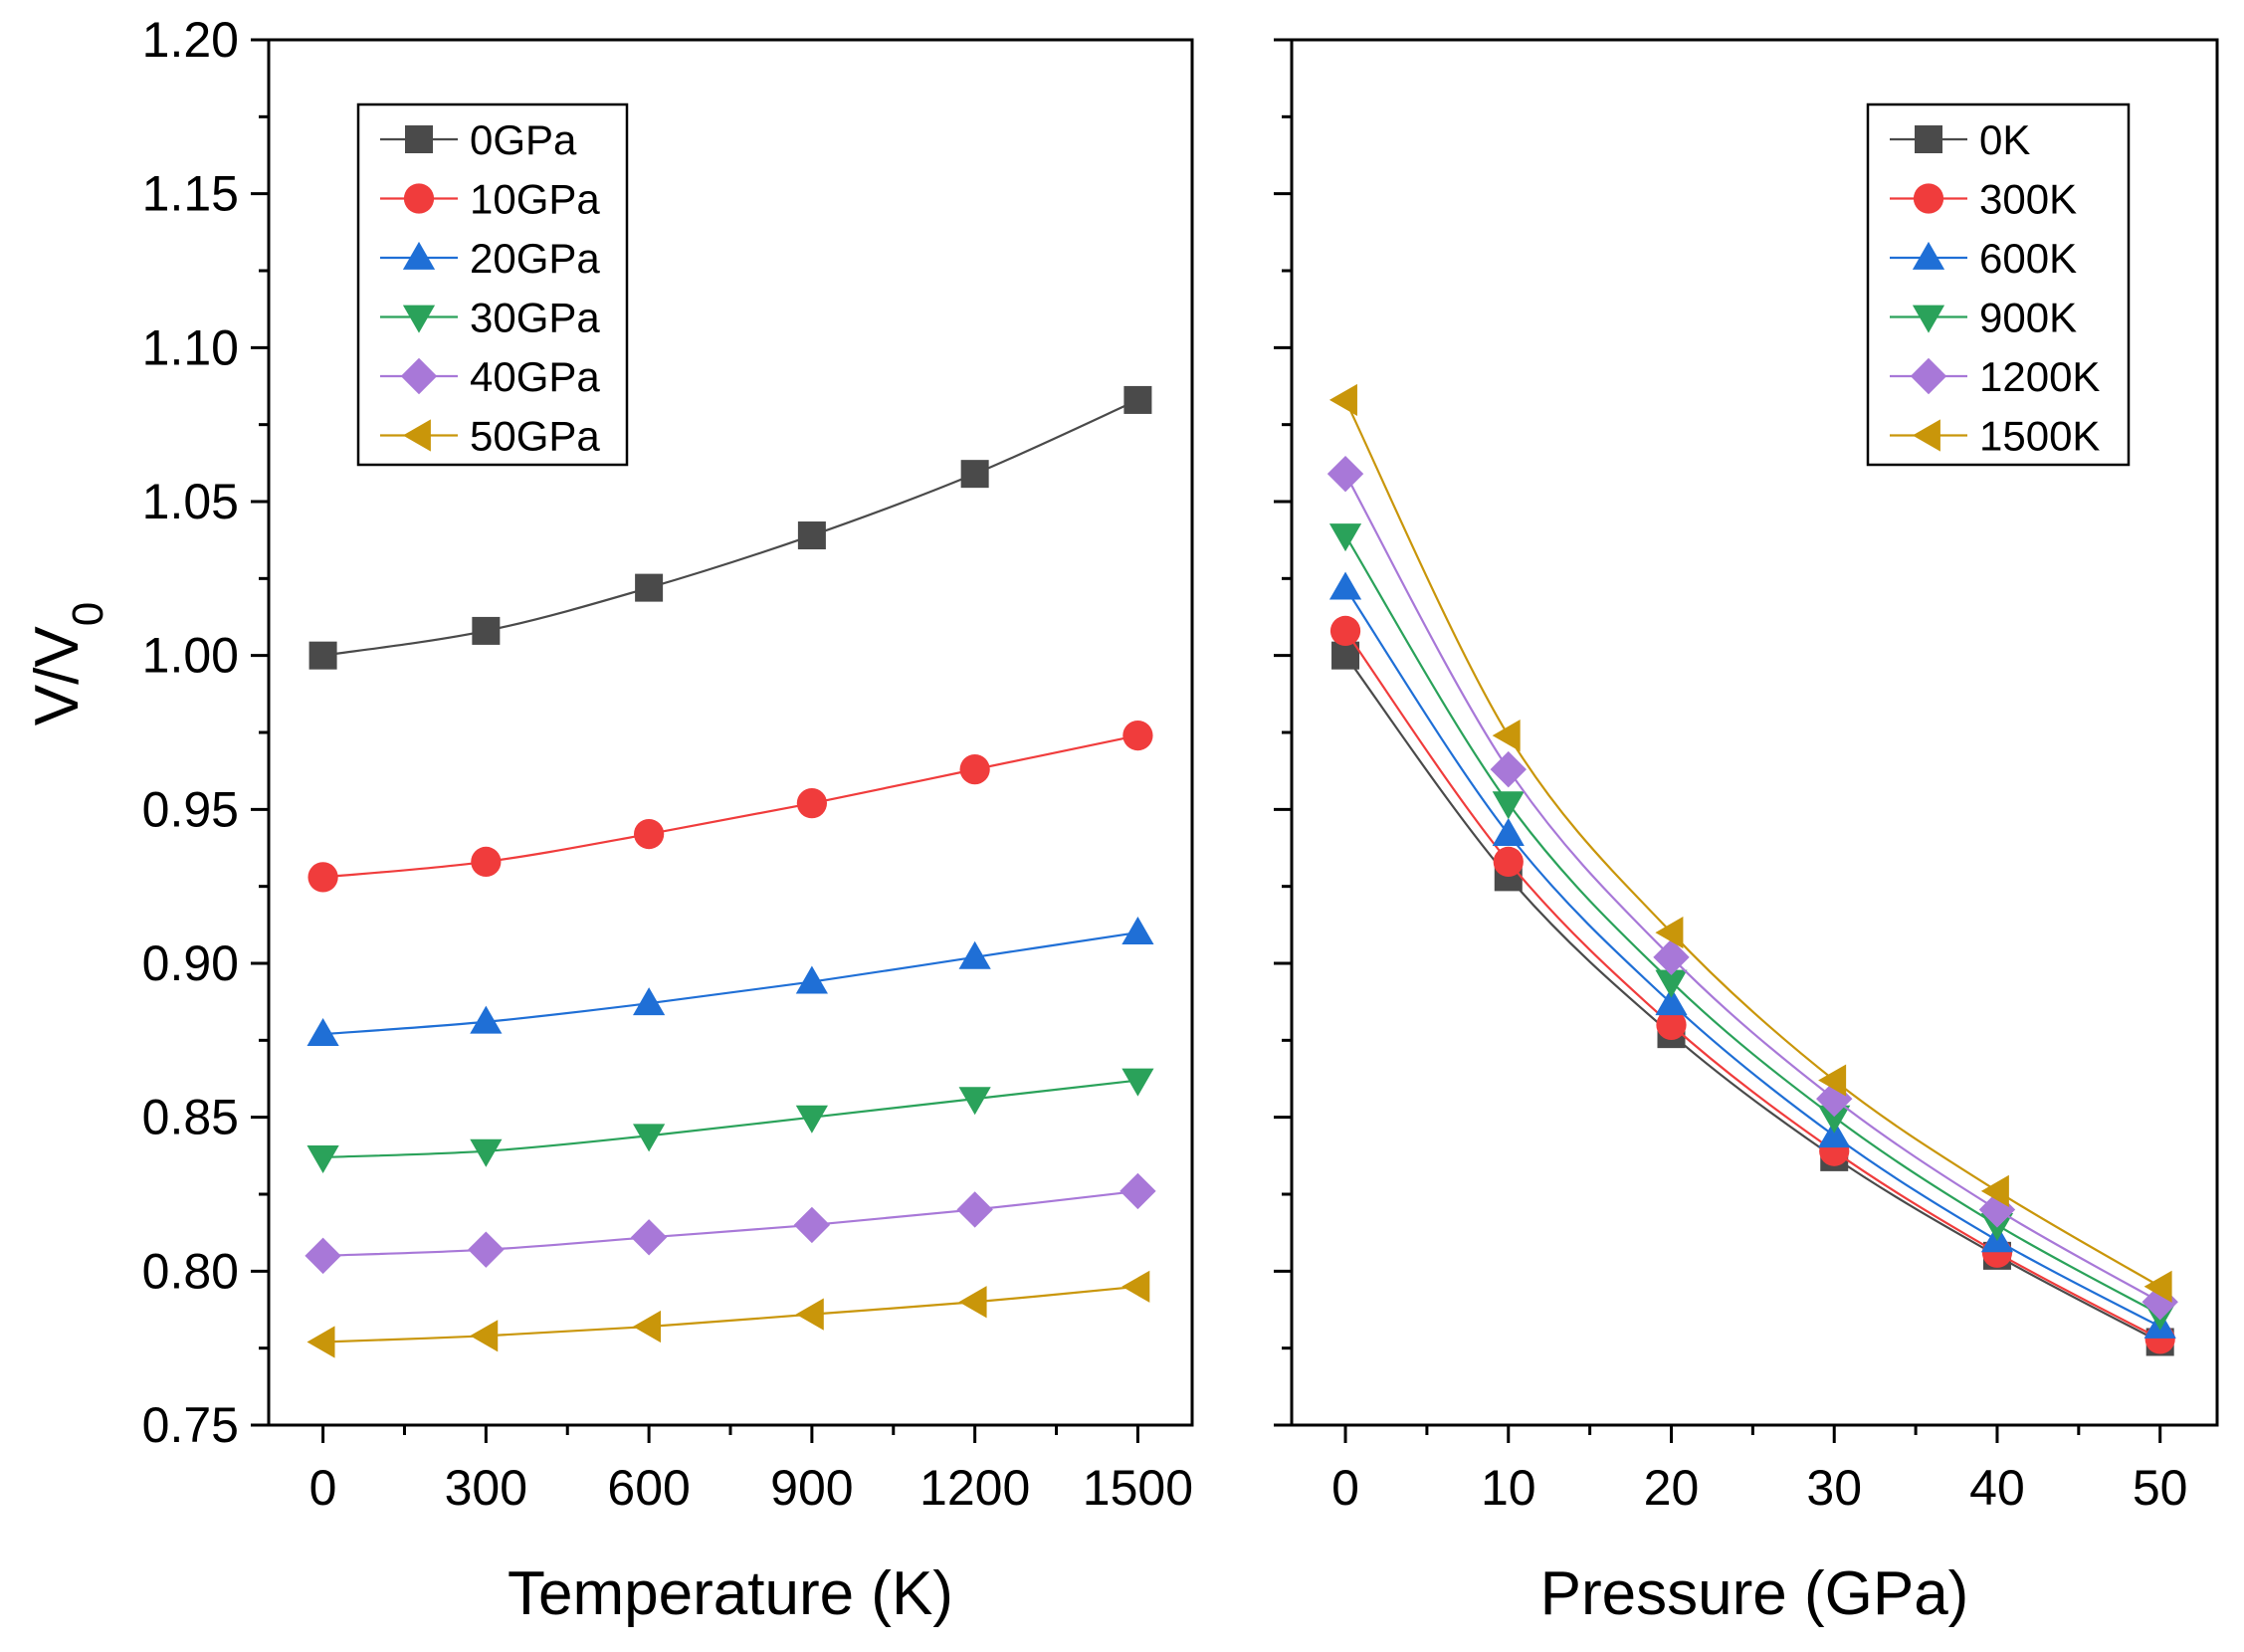  I want to click on y-tick-label: 0.75, so click(190, 1425).